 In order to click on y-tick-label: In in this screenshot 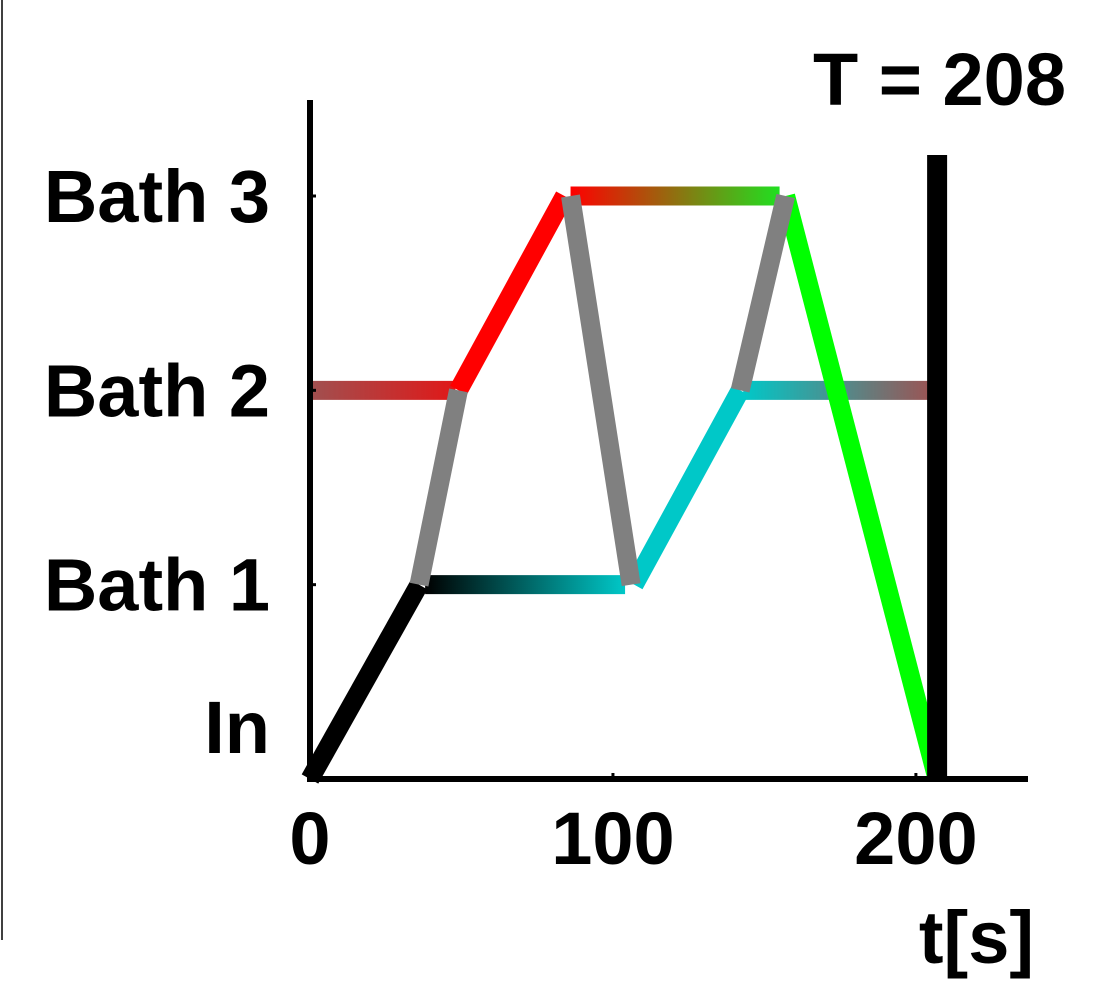, I will do `click(237, 727)`.